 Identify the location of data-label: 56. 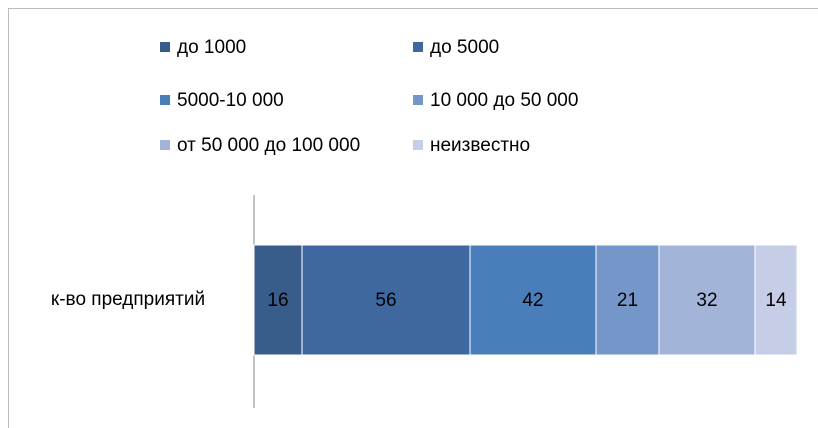
(385, 300).